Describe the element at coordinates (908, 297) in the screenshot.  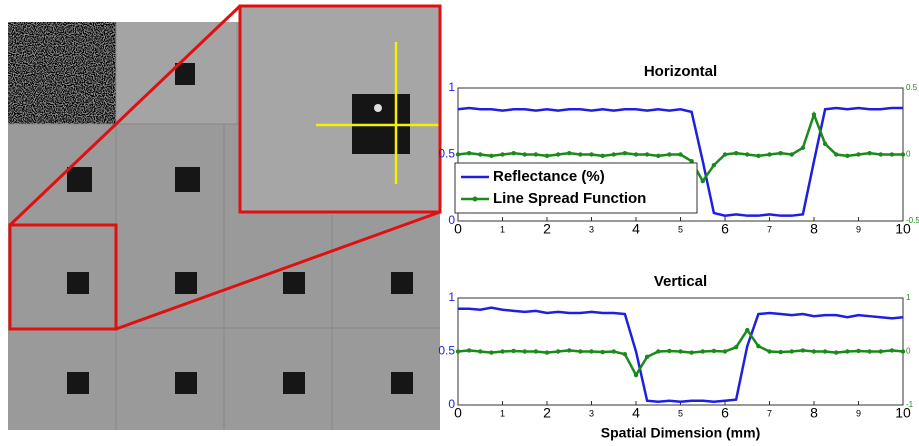
I see `y2-tick-label: 1` at that location.